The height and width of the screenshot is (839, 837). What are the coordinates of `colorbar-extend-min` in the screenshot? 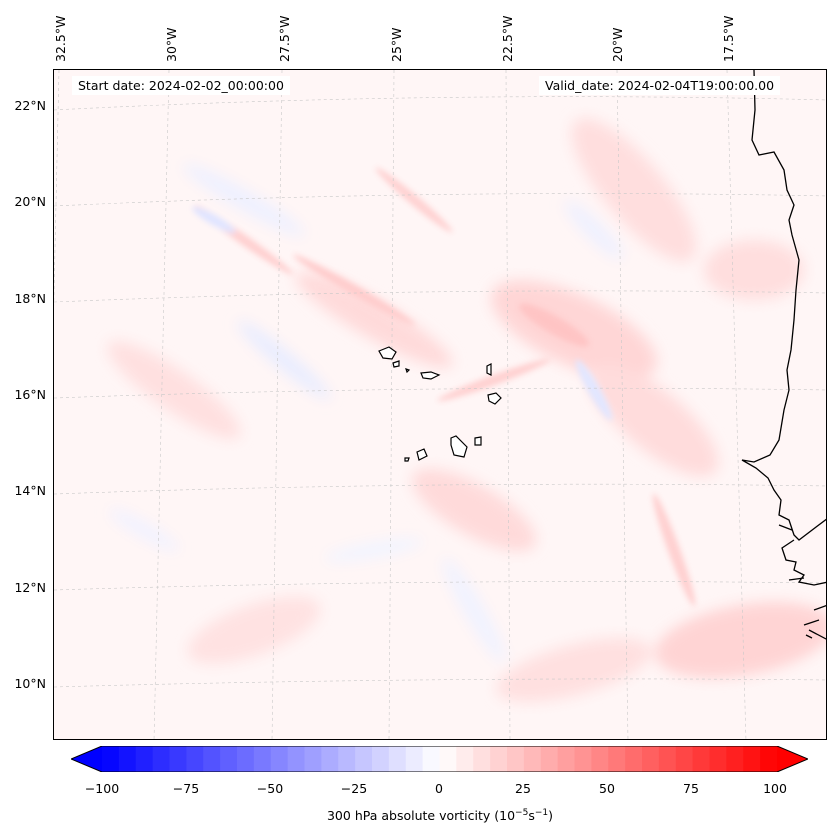 It's located at (86, 759).